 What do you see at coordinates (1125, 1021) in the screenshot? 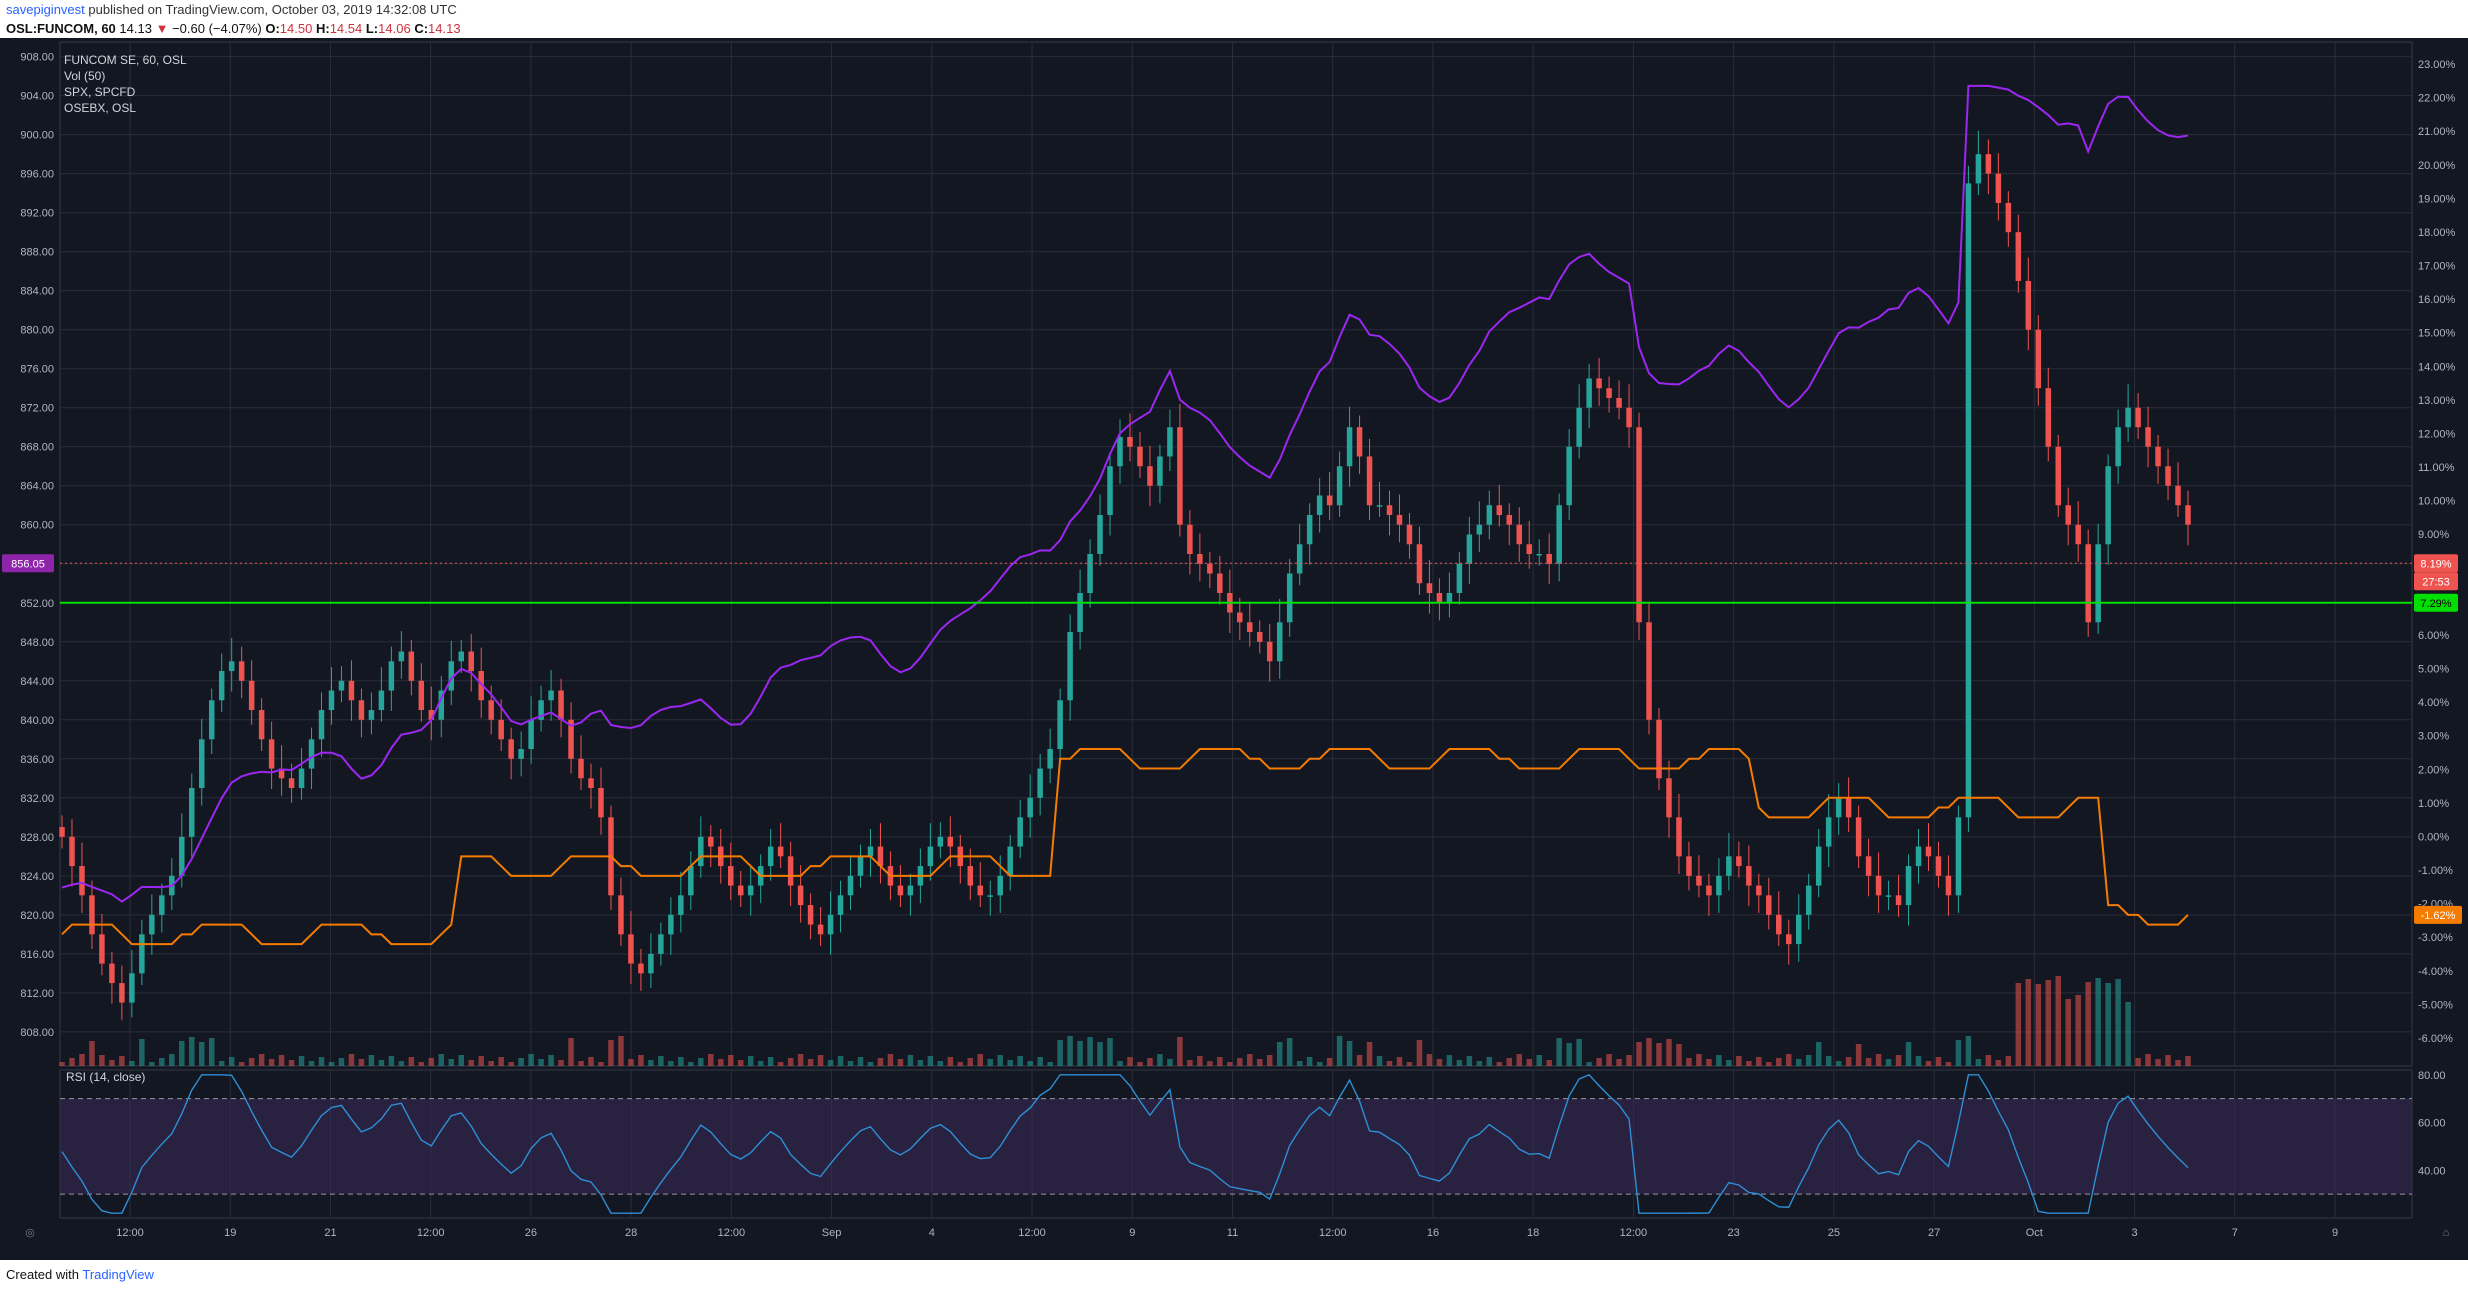
I see `volume-bars` at bounding box center [1125, 1021].